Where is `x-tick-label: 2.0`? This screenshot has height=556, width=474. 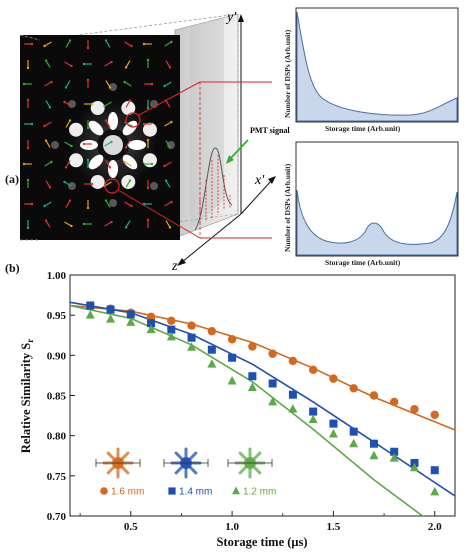 x-tick-label: 2.0 is located at coordinates (435, 527).